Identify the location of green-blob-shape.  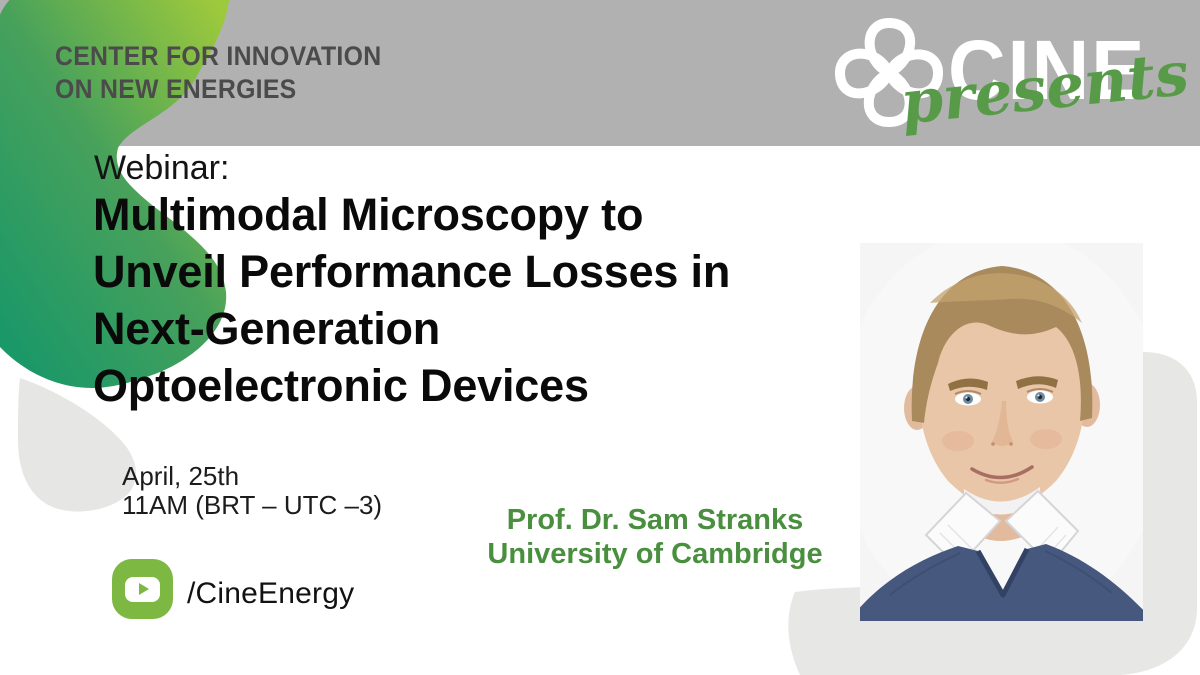
(114, 194).